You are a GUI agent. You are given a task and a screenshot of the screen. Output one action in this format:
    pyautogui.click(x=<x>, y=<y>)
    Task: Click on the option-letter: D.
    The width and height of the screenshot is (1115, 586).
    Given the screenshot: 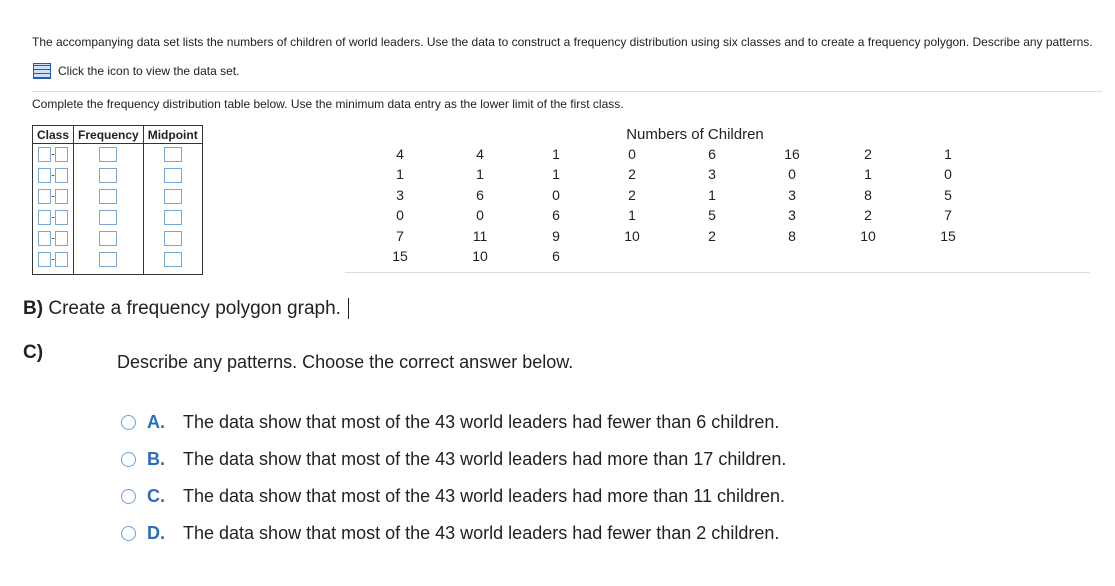 What is the action you would take?
    pyautogui.click(x=156, y=533)
    